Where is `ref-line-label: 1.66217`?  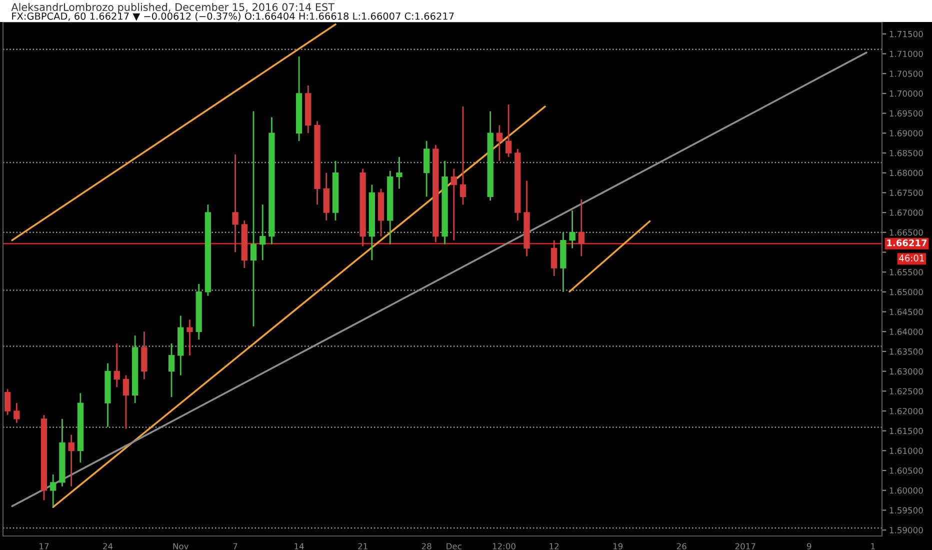 ref-line-label: 1.66217 is located at coordinates (907, 242).